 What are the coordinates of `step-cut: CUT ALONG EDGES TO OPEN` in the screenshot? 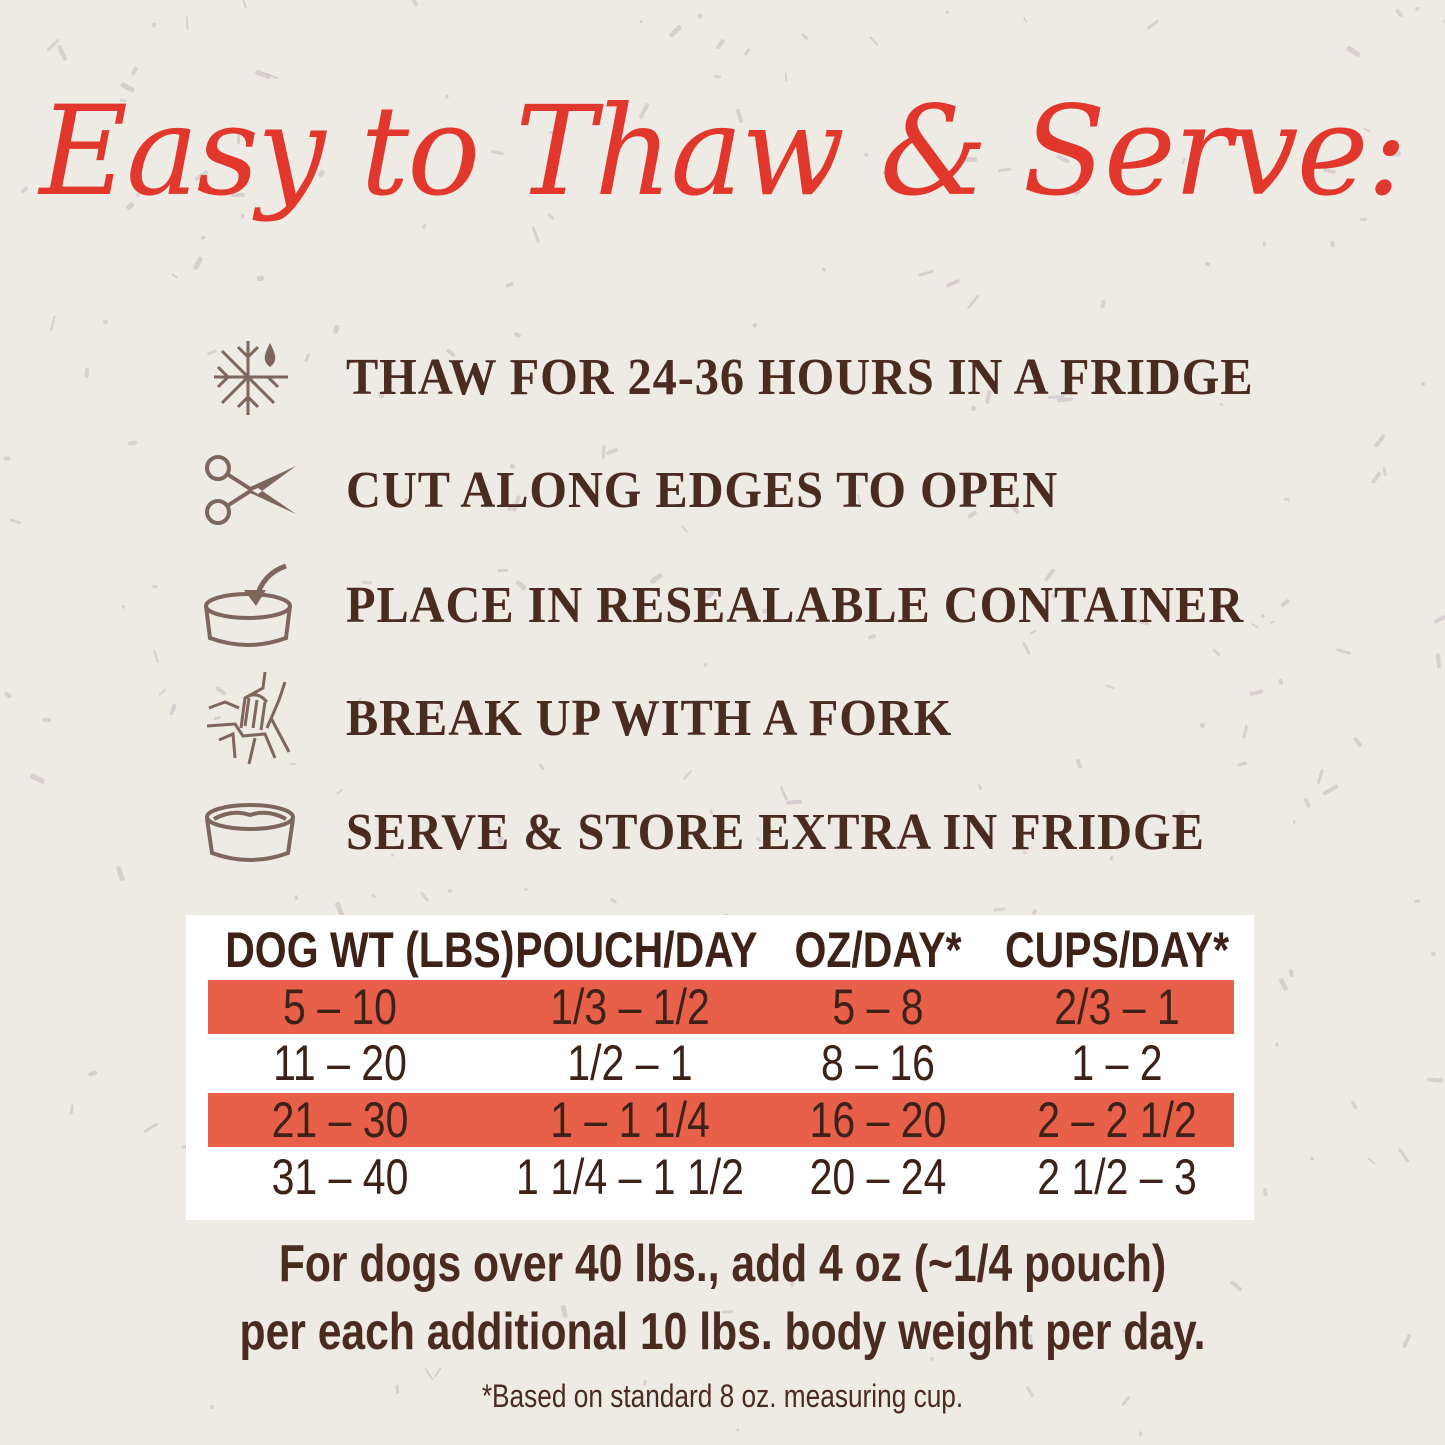 It's located at (656, 490).